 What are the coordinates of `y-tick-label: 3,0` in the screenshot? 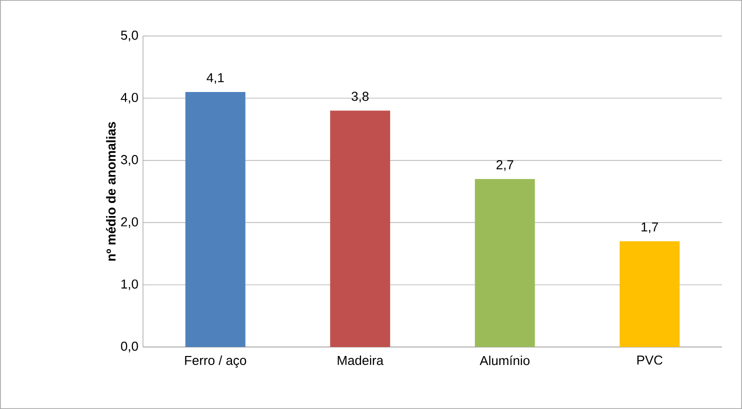 It's located at (129, 160).